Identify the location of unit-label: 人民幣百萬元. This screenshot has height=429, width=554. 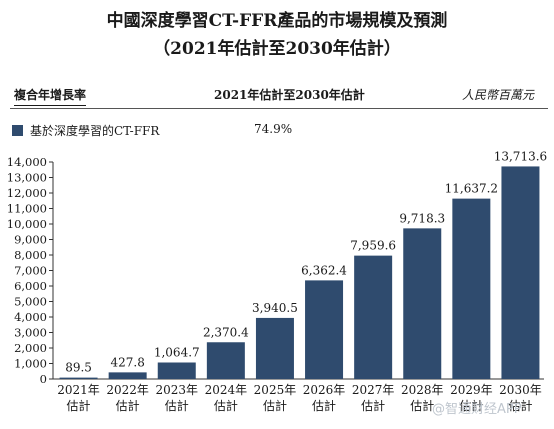
(498, 95).